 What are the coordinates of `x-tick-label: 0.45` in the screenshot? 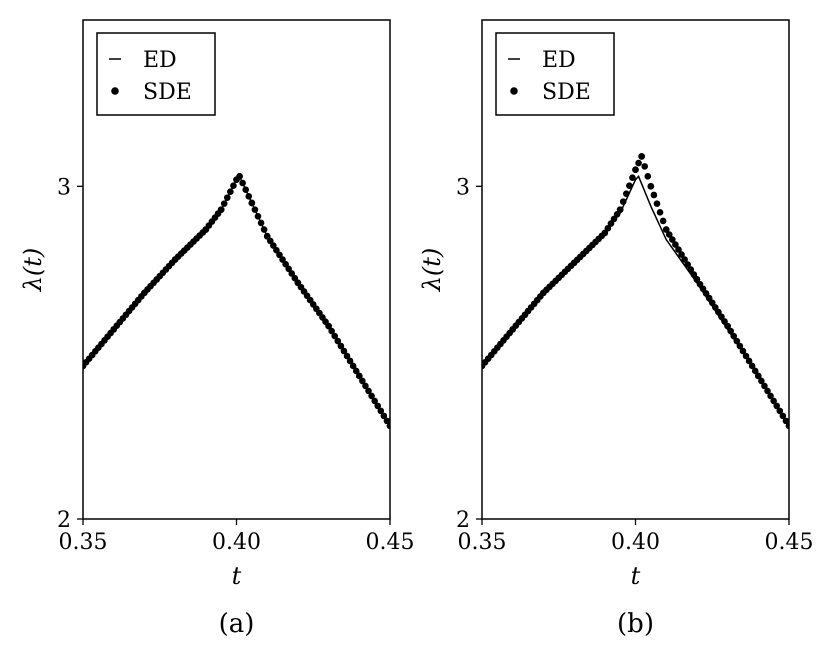 It's located at (390, 542).